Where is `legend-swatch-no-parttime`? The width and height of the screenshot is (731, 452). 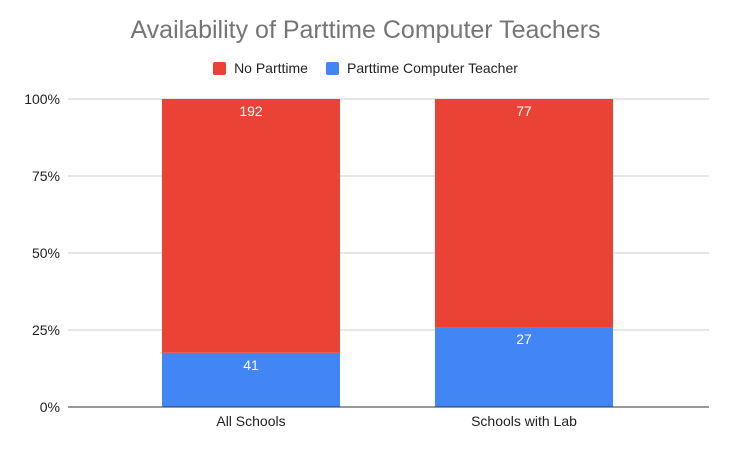
legend-swatch-no-parttime is located at coordinates (220, 68).